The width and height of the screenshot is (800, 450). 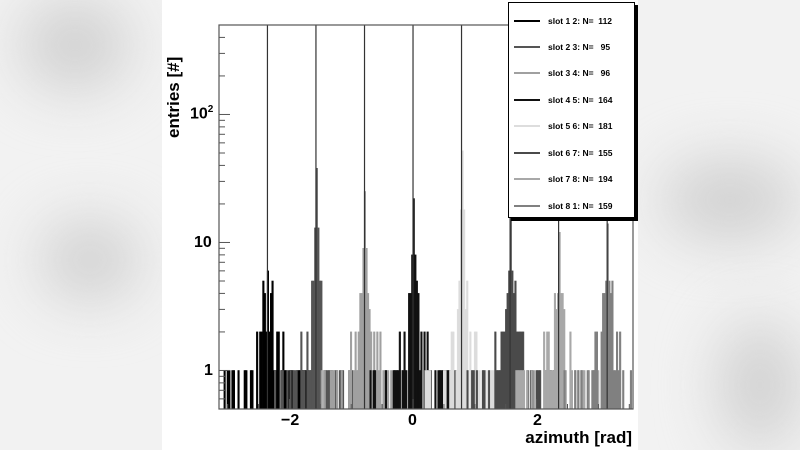 What do you see at coordinates (580, 126) in the screenshot?
I see `legend-label: slot 5 6: N= 181` at bounding box center [580, 126].